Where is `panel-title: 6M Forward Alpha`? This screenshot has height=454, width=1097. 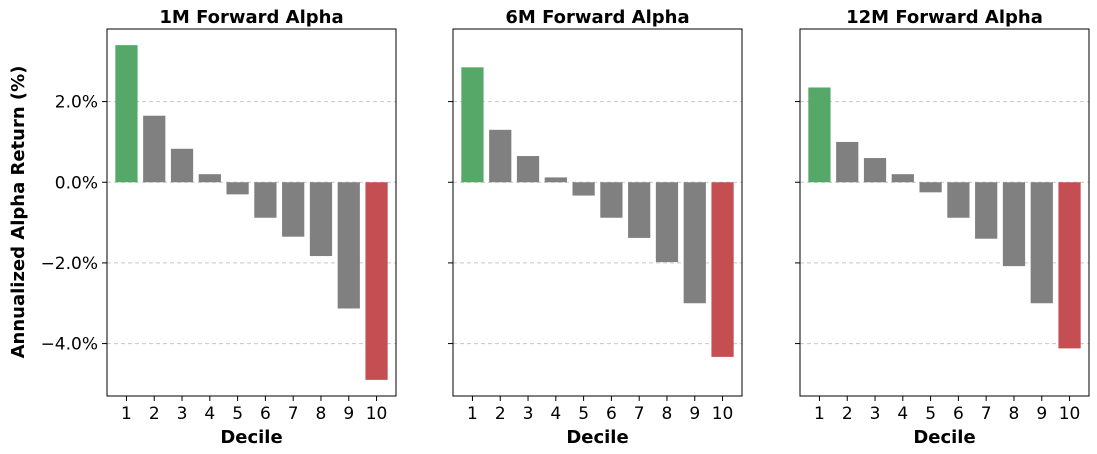
panel-title: 6M Forward Alpha is located at coordinates (597, 17).